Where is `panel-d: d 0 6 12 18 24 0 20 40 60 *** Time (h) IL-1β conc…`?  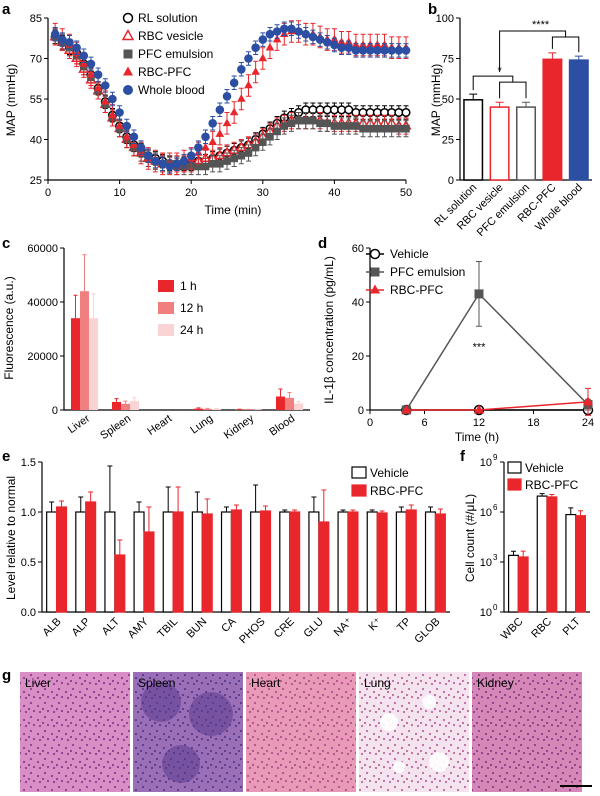 panel-d: d 0 6 12 18 24 0 20 40 60 *** Time (h) IL-1β conc… is located at coordinates (456, 339).